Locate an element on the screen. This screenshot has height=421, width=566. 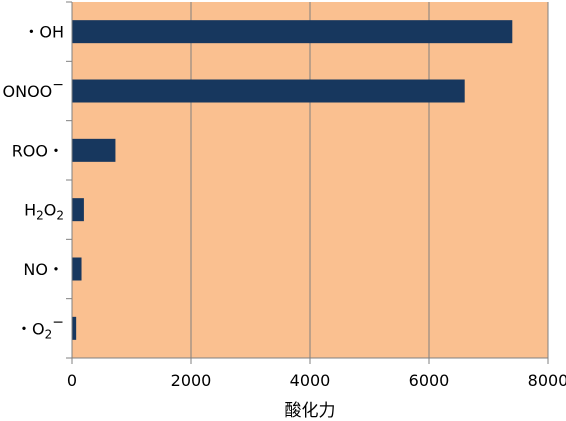
x-tick-label: 8000 is located at coordinates (547, 380).